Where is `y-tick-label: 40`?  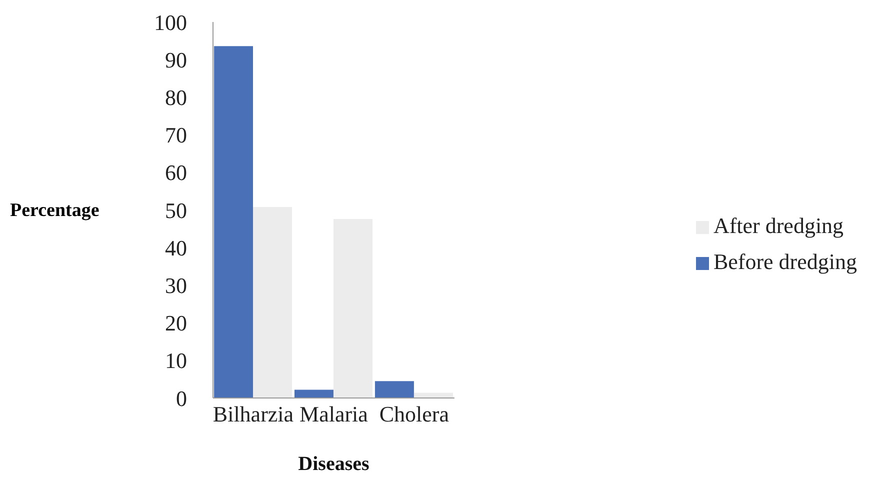 y-tick-label: 40 is located at coordinates (176, 247).